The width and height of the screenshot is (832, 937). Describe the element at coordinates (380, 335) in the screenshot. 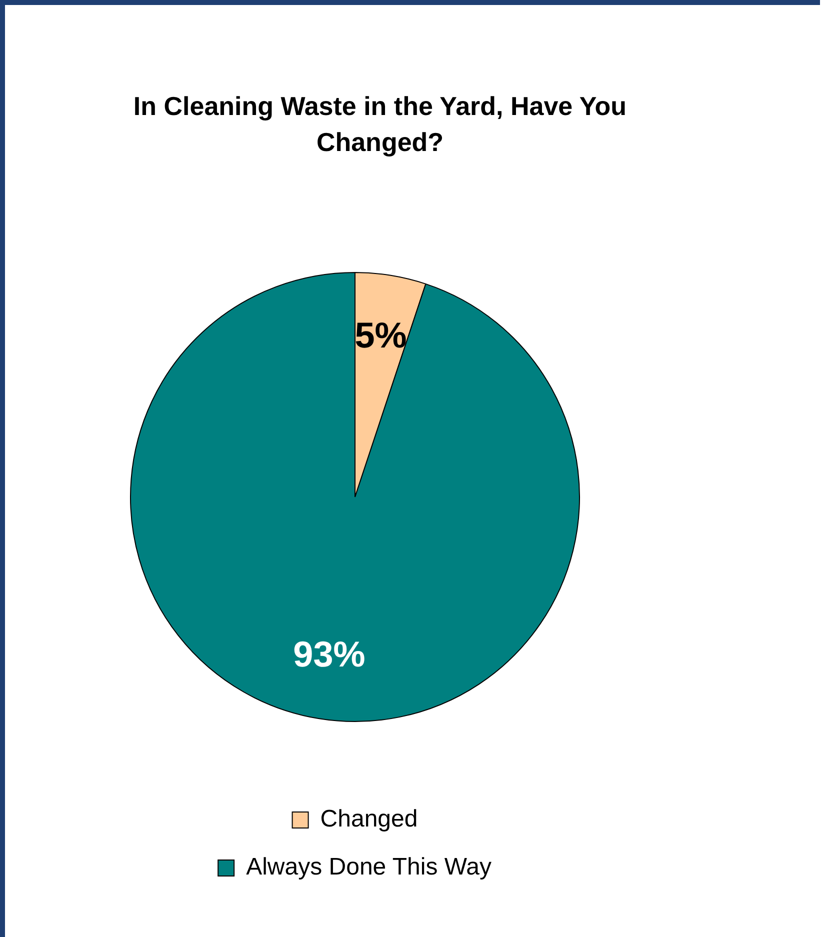

I see `data-label: 5%` at that location.